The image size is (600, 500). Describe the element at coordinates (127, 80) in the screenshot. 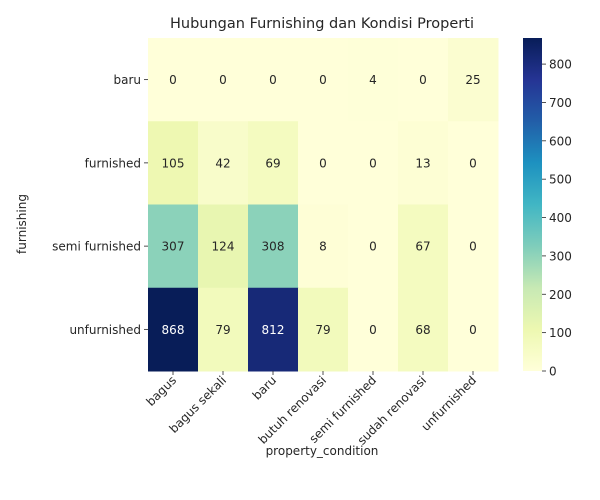

I see `y-tick-label: baru` at that location.